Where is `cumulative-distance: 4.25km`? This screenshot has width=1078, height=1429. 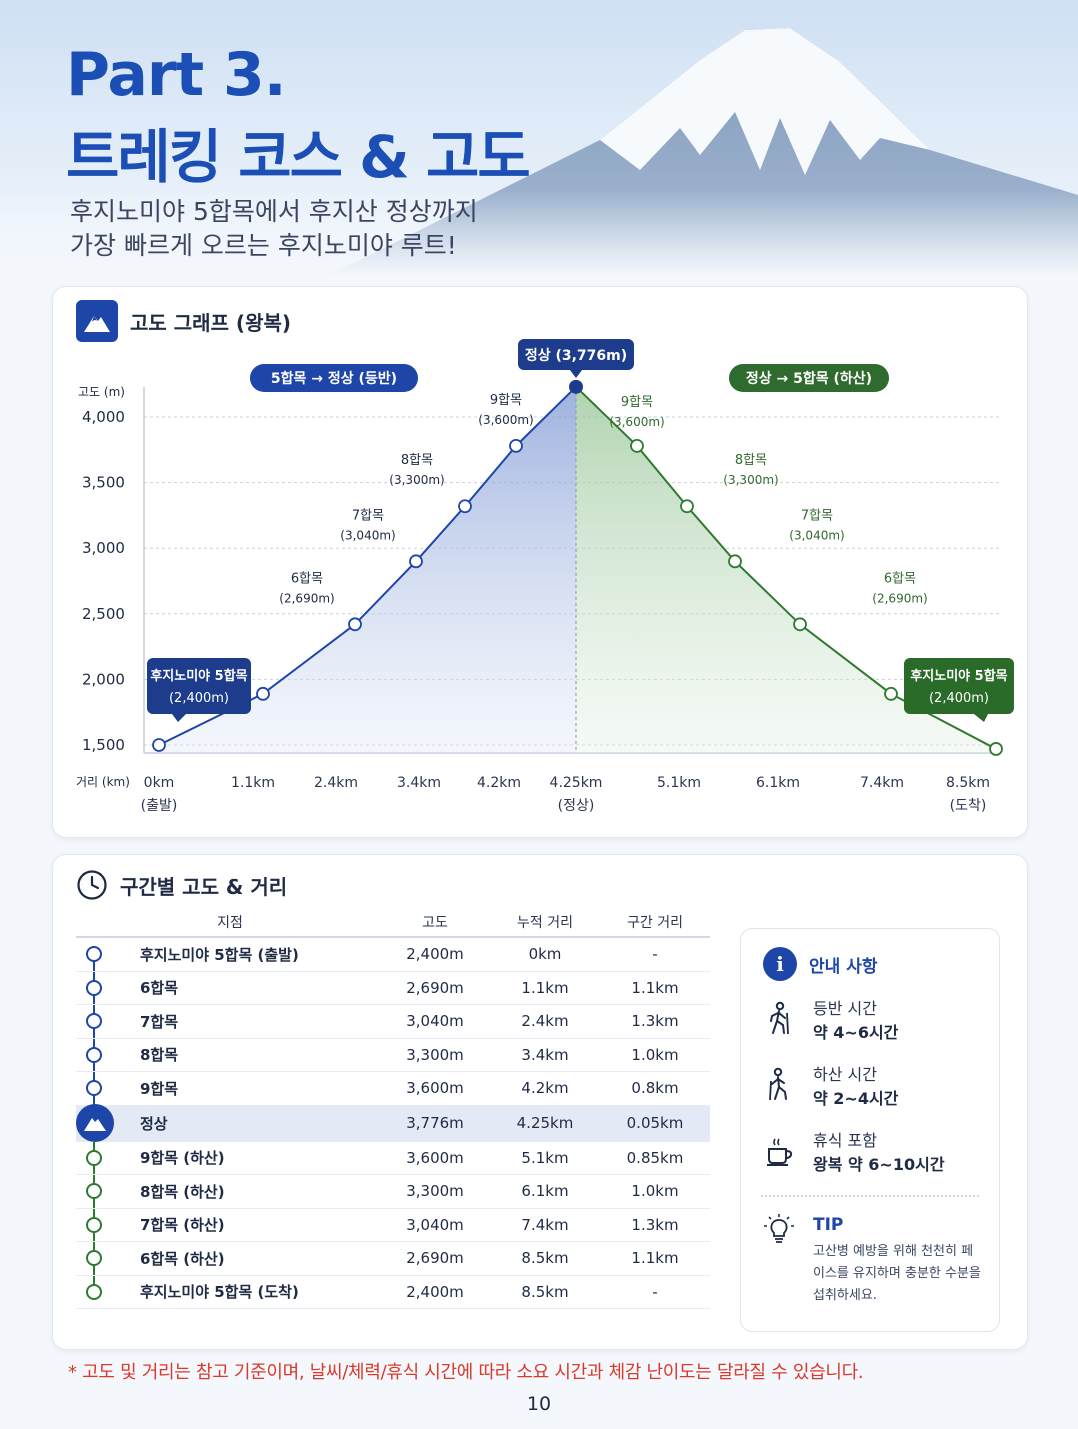 cumulative-distance: 4.25km is located at coordinates (545, 1123).